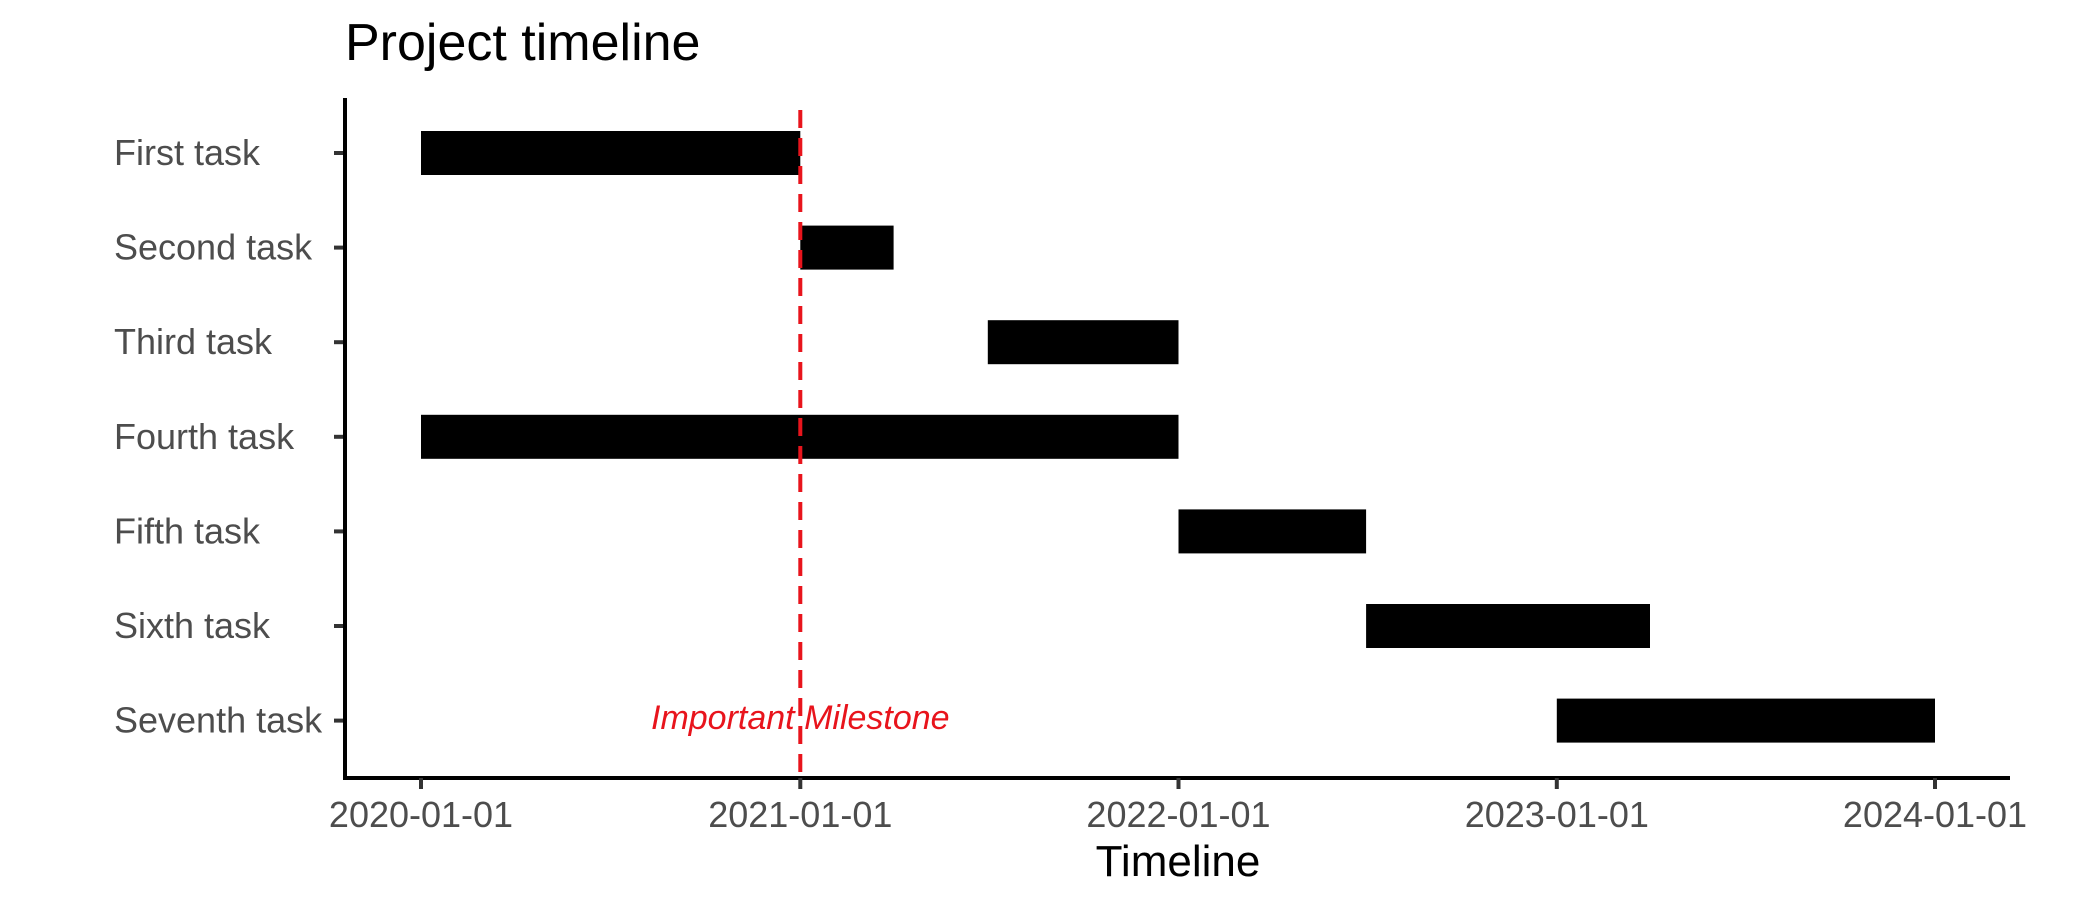 This screenshot has width=2100, height=900. I want to click on y-tick-label: Third task, so click(193, 341).